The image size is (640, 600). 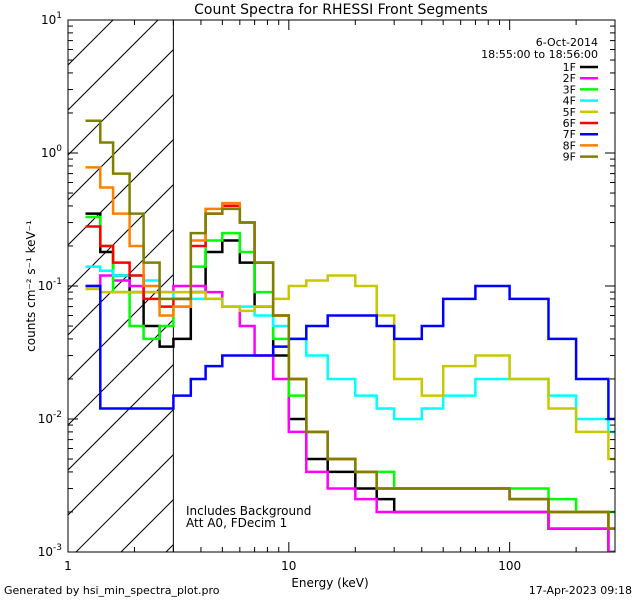 What do you see at coordinates (569, 157) in the screenshot?
I see `legend-label-9F: 9F` at bounding box center [569, 157].